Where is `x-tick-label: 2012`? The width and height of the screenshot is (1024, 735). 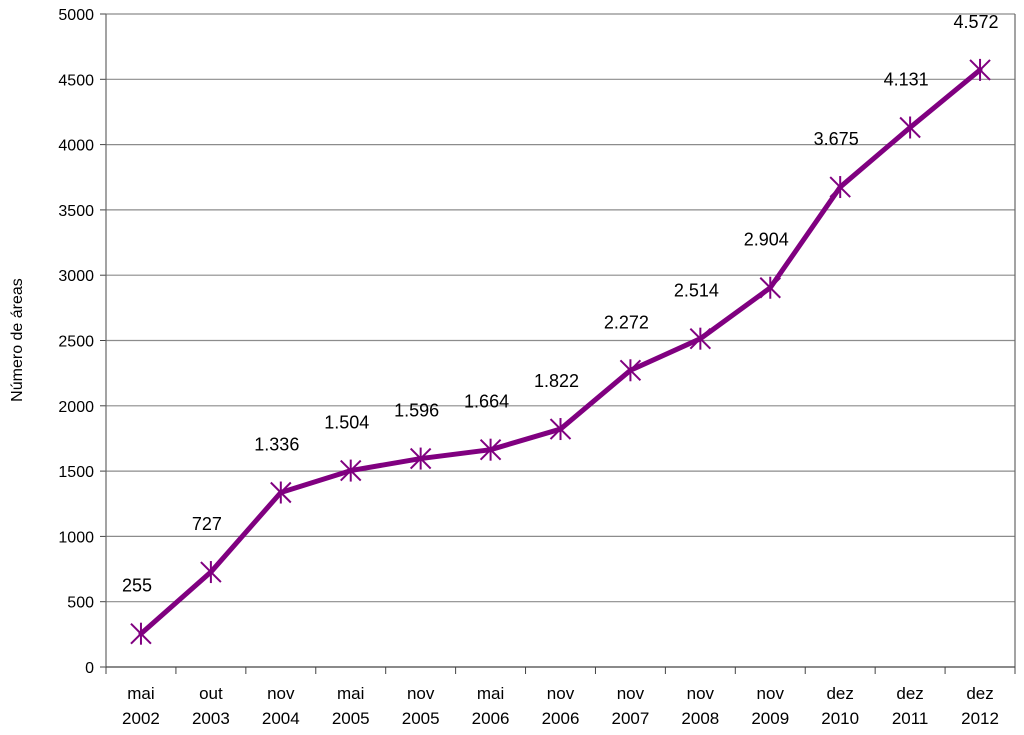 x-tick-label: 2012 is located at coordinates (980, 718).